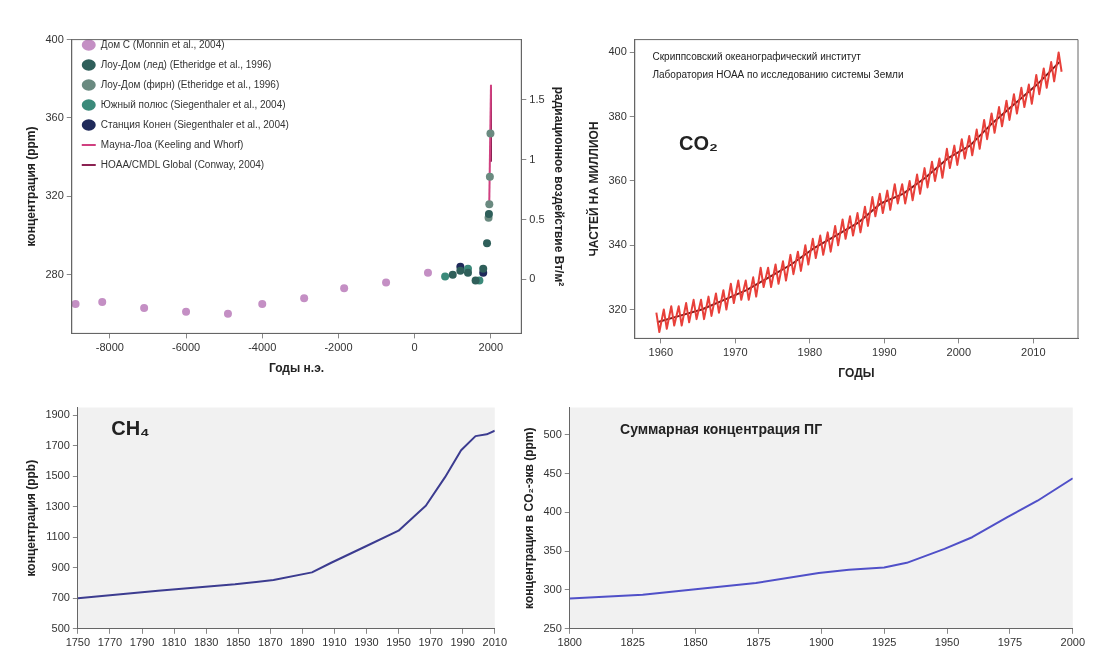 This screenshot has height=663, width=1097. I want to click on y-tick-label: 380, so click(617, 115).